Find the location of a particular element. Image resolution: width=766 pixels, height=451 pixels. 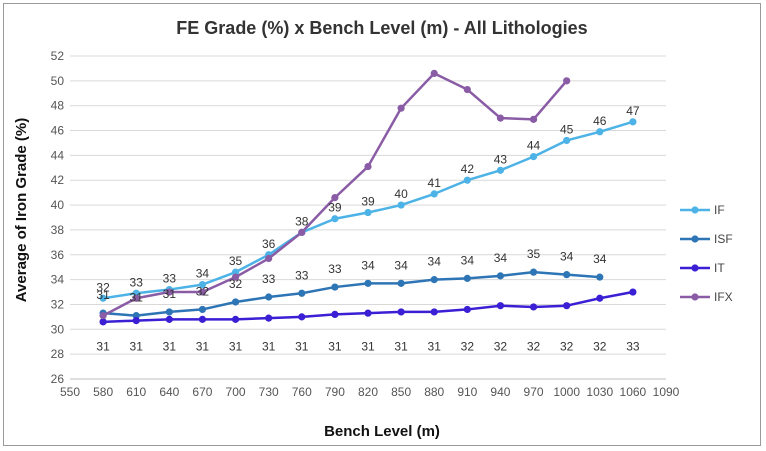

y-tick-label: 36 is located at coordinates (58, 255).